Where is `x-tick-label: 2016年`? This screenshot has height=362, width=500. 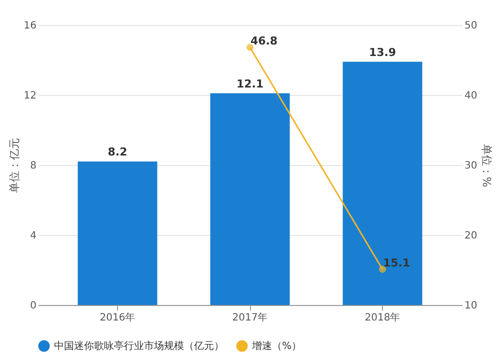
x-tick-label: 2016年 is located at coordinates (118, 318).